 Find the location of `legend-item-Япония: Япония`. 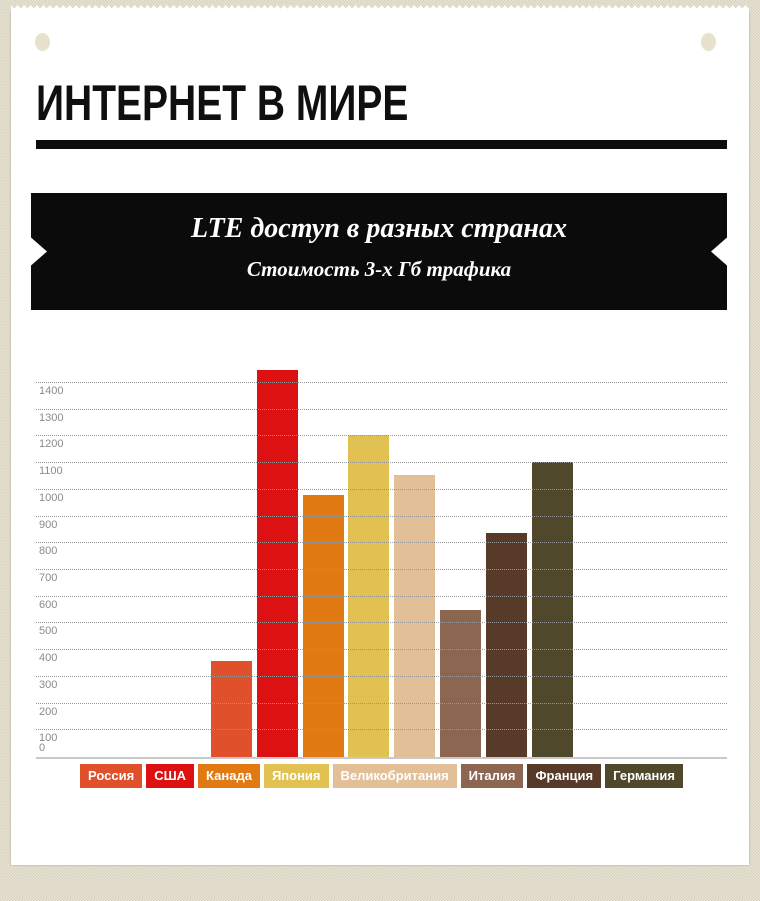

legend-item-Япония: Япония is located at coordinates (296, 776).